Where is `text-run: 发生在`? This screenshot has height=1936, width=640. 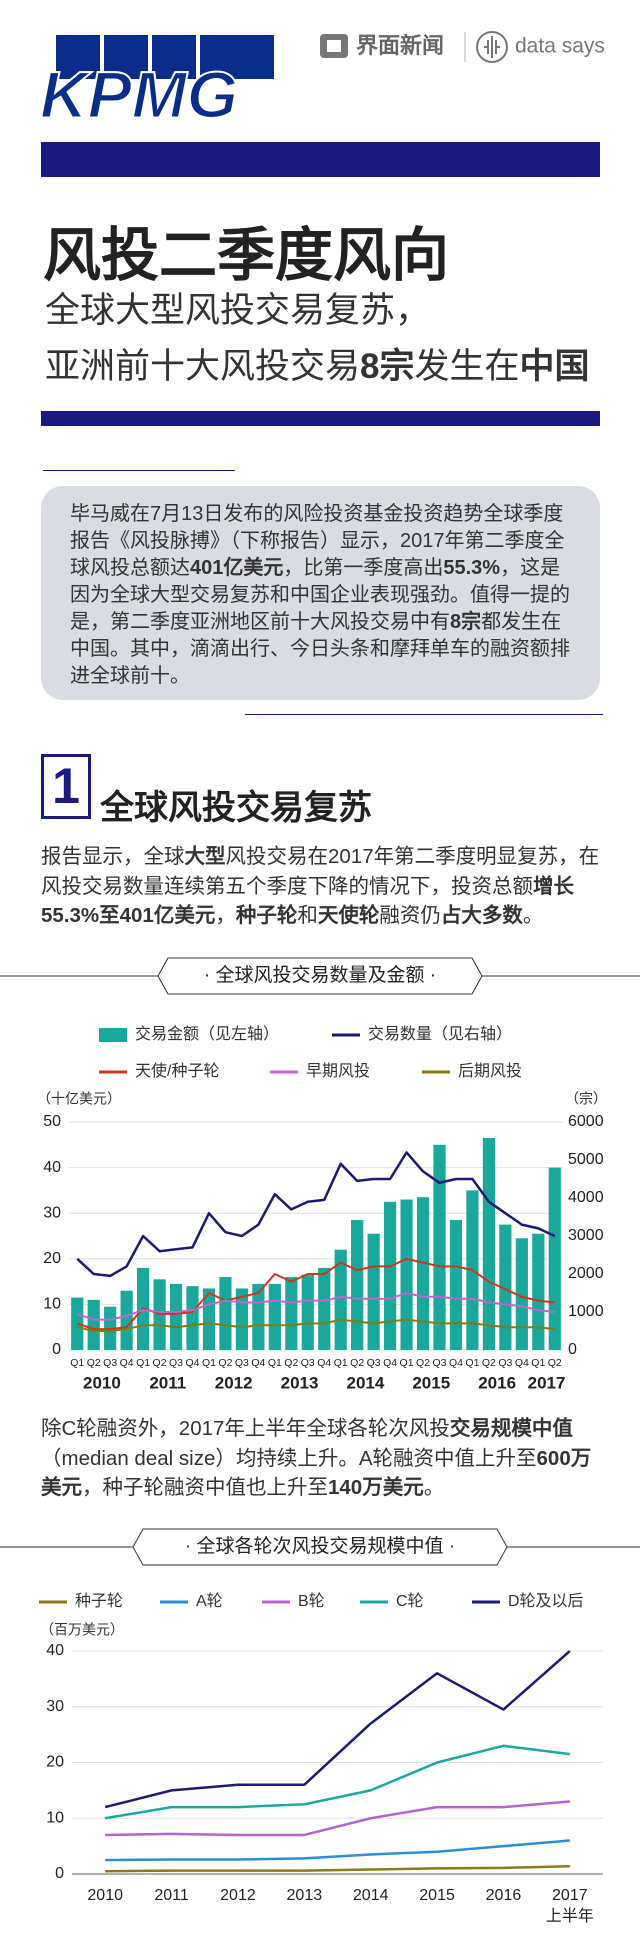 text-run: 发生在 is located at coordinates (467, 366).